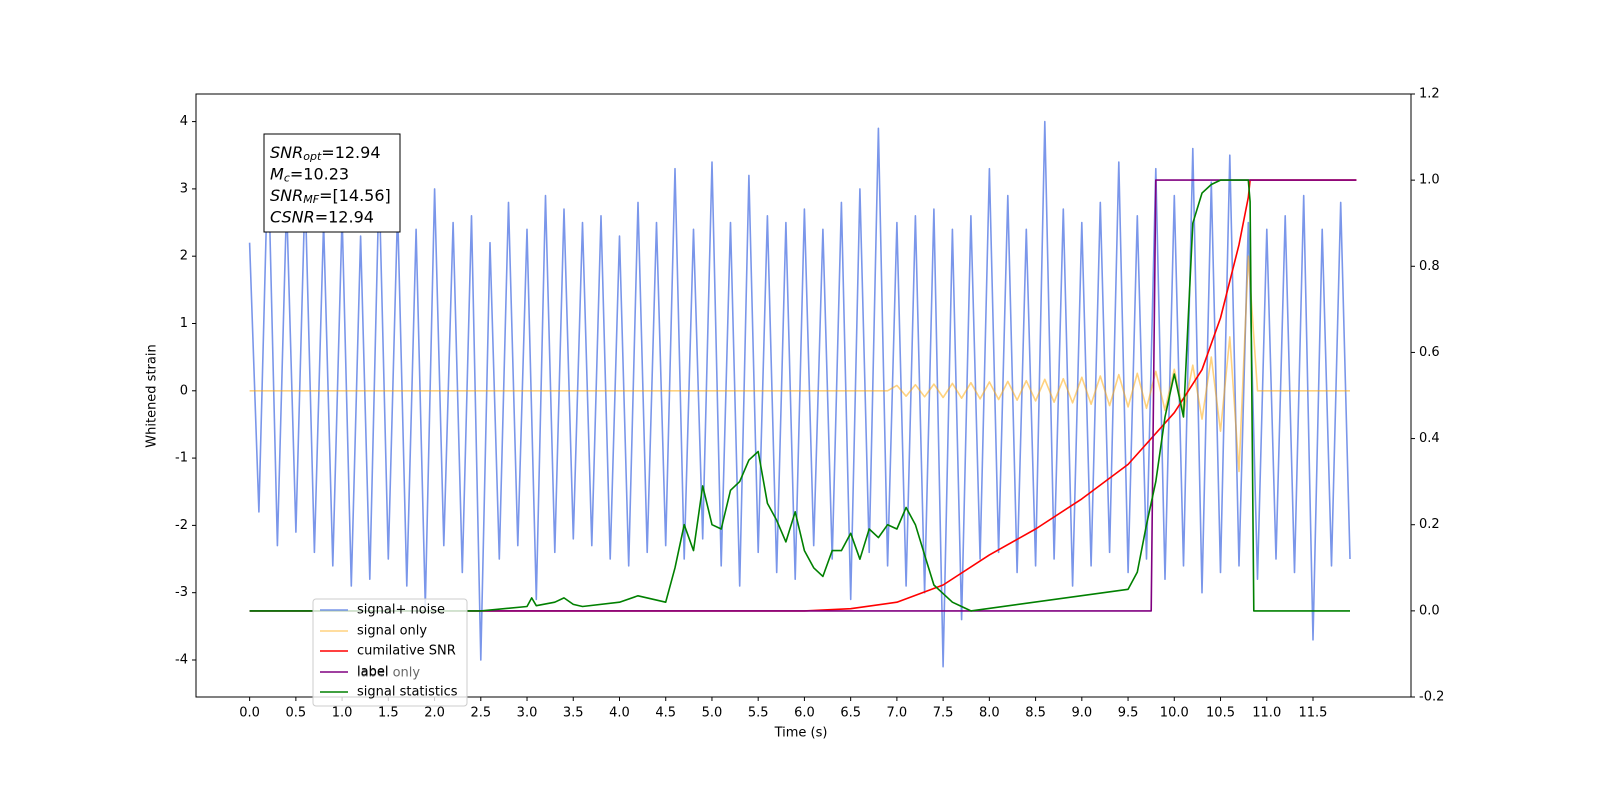 This screenshot has height=800, width=1600. Describe the element at coordinates (181, 659) in the screenshot. I see `y-tick-label: -4` at that location.